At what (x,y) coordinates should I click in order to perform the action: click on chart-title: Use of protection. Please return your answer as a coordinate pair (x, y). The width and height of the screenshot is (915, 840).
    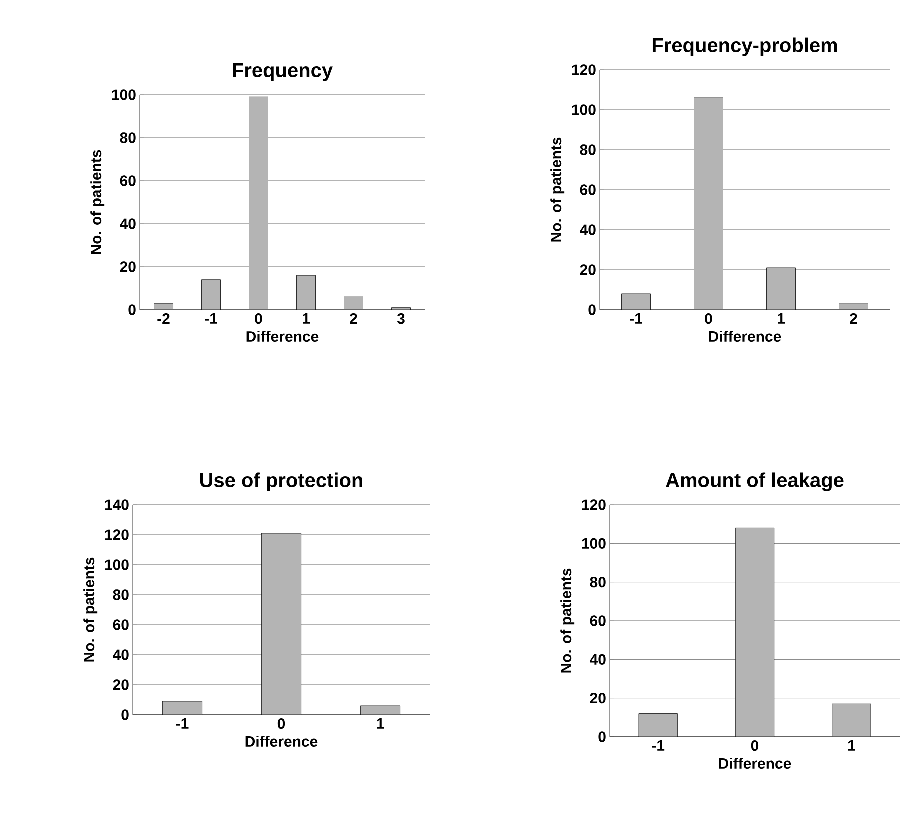
    Looking at the image, I should click on (281, 482).